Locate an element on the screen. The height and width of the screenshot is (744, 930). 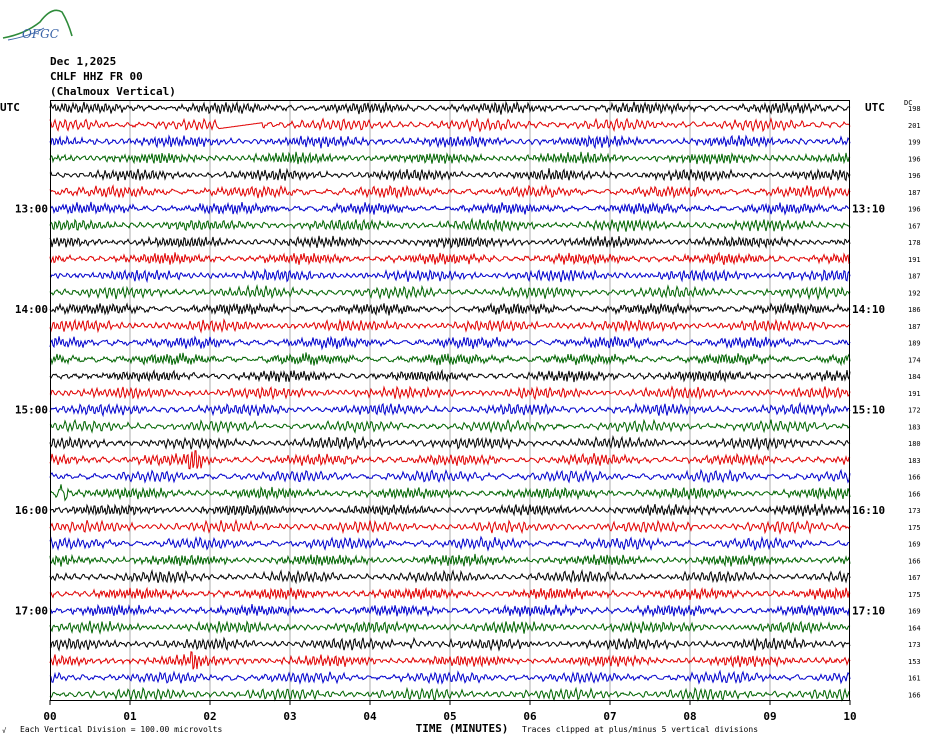
x-tick-label: 07 is located at coordinates (609, 716).